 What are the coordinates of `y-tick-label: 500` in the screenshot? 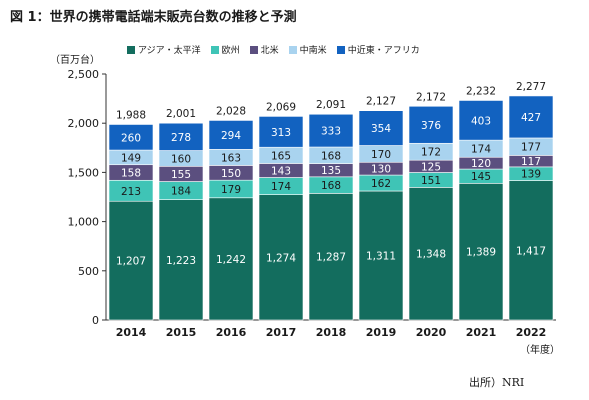 It's located at (88, 271).